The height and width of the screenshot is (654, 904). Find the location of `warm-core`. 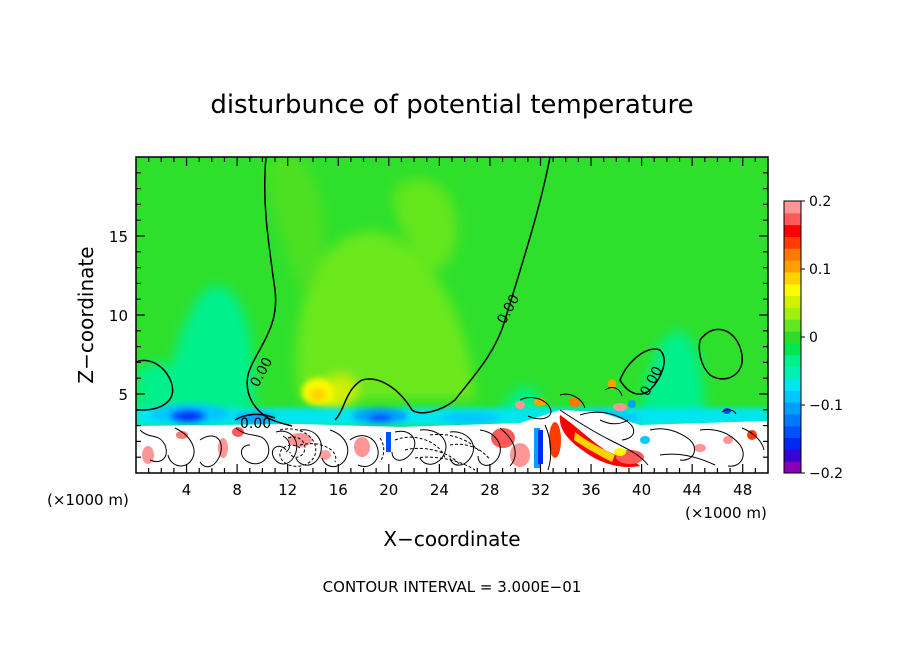

warm-core is located at coordinates (318, 392).